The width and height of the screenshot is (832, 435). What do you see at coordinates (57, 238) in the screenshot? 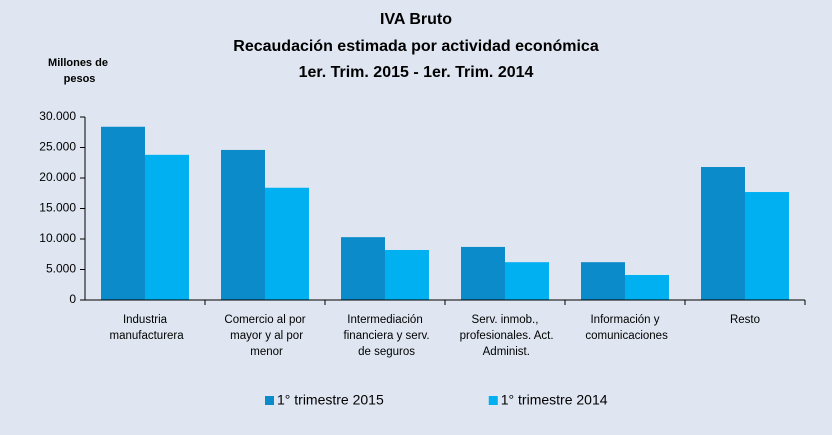
I see `y-tick-label: 10.000` at bounding box center [57, 238].